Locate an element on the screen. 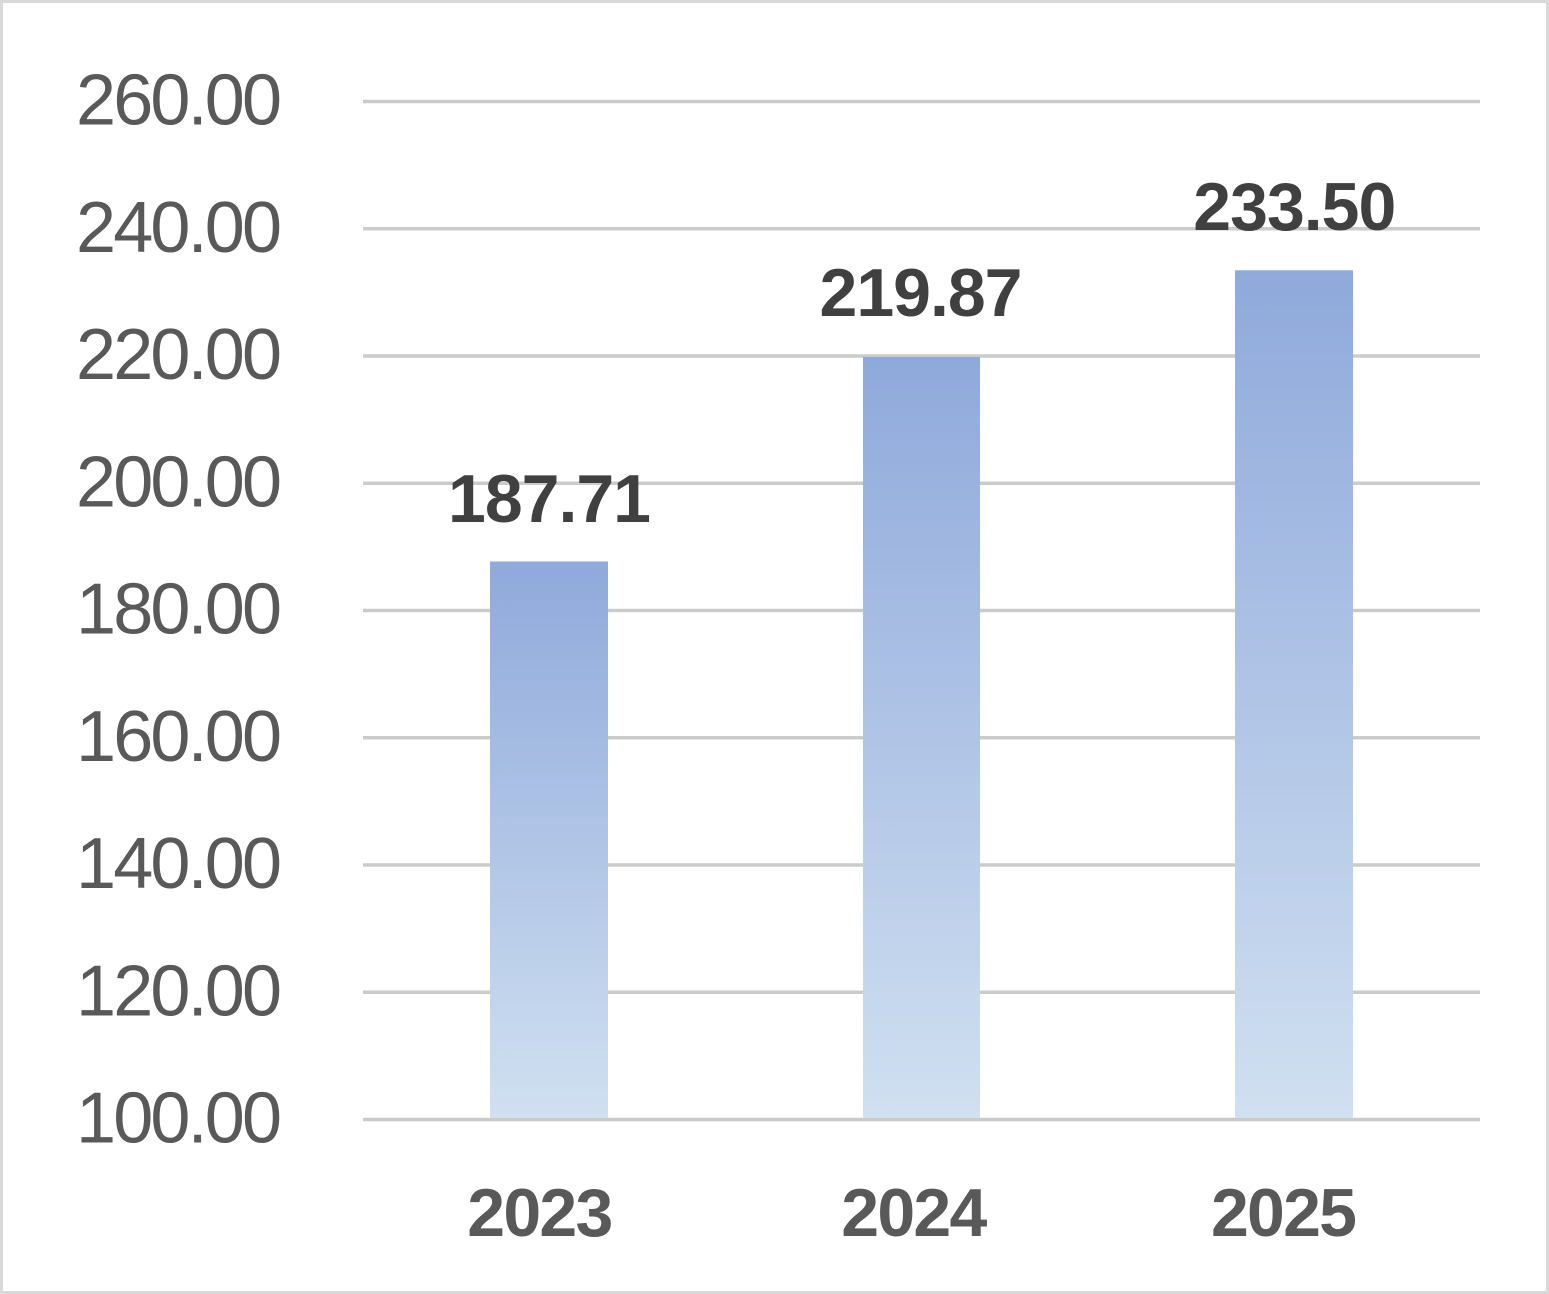  svg-text: 219.87 is located at coordinates (921, 293).